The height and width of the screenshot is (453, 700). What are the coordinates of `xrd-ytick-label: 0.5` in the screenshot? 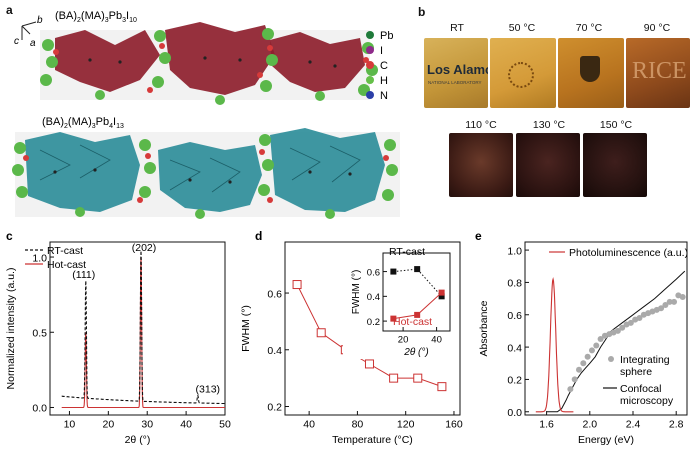 It's located at (39, 334).